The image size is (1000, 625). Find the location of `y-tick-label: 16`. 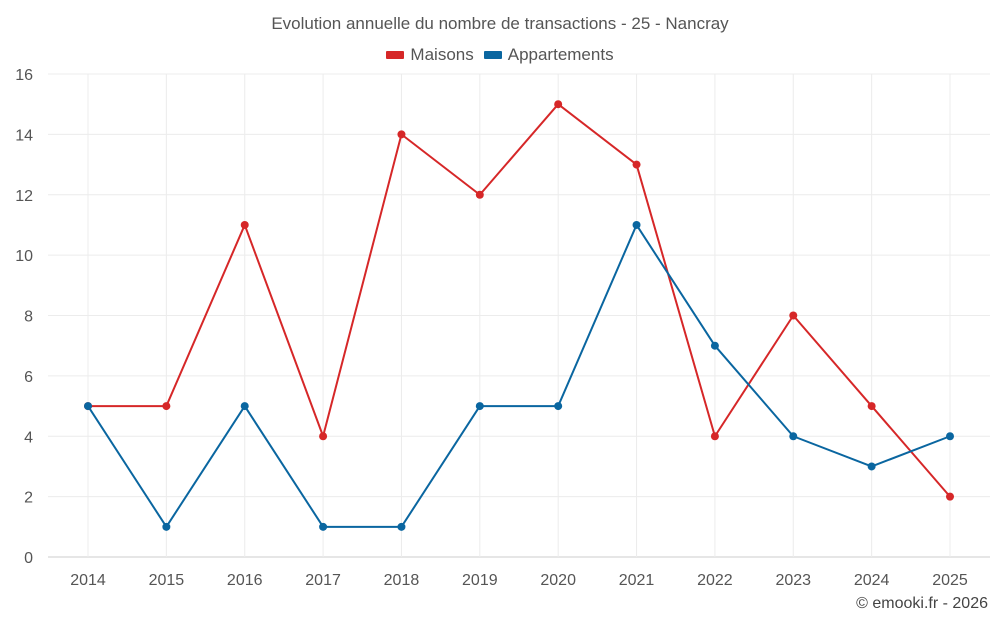

y-tick-label: 16 is located at coordinates (24, 75).